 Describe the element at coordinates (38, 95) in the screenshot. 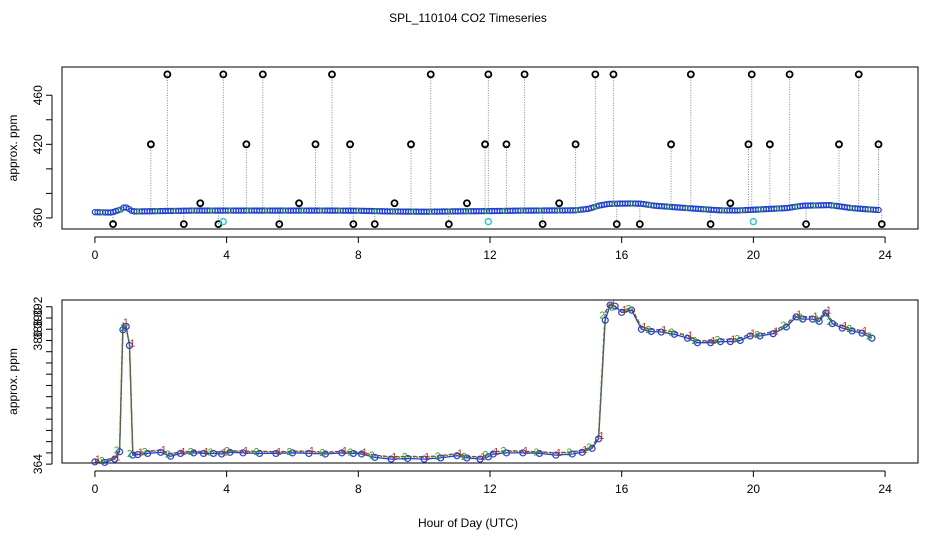

I see `y-tick-label: 460` at that location.